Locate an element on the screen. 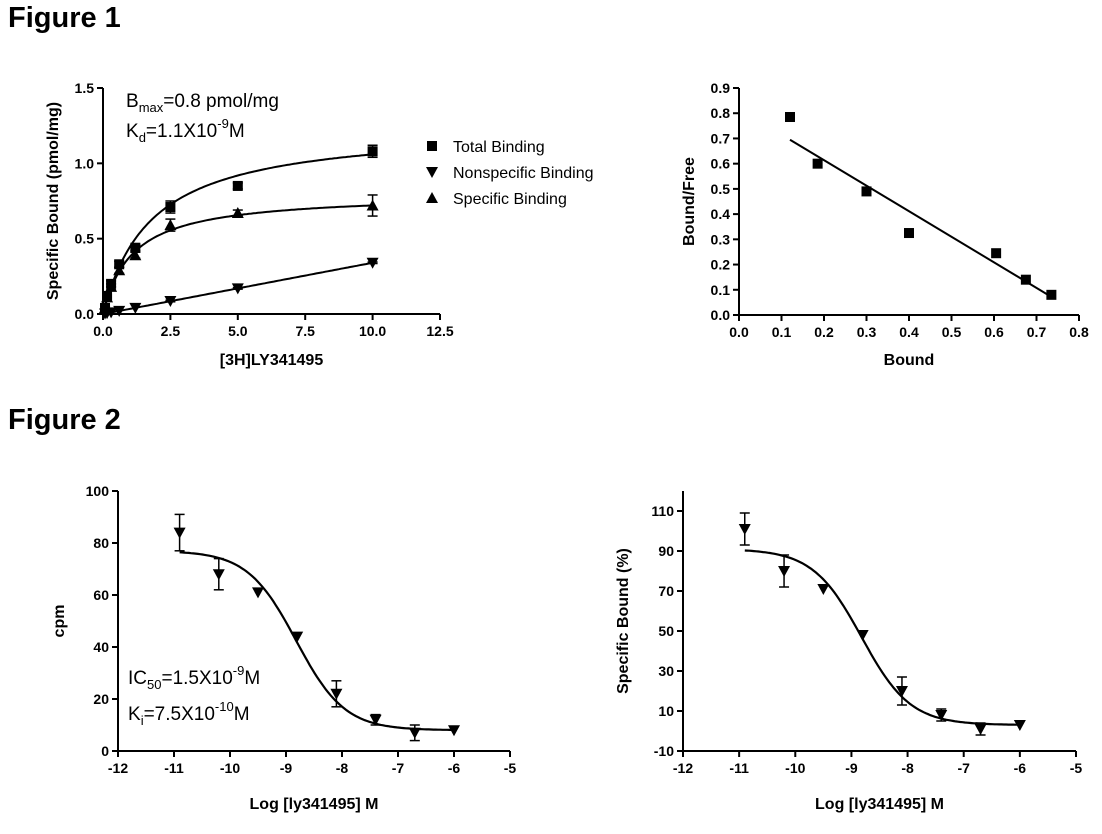 This screenshot has width=1102, height=834. y-tick-label: 0.2 is located at coordinates (721, 265).